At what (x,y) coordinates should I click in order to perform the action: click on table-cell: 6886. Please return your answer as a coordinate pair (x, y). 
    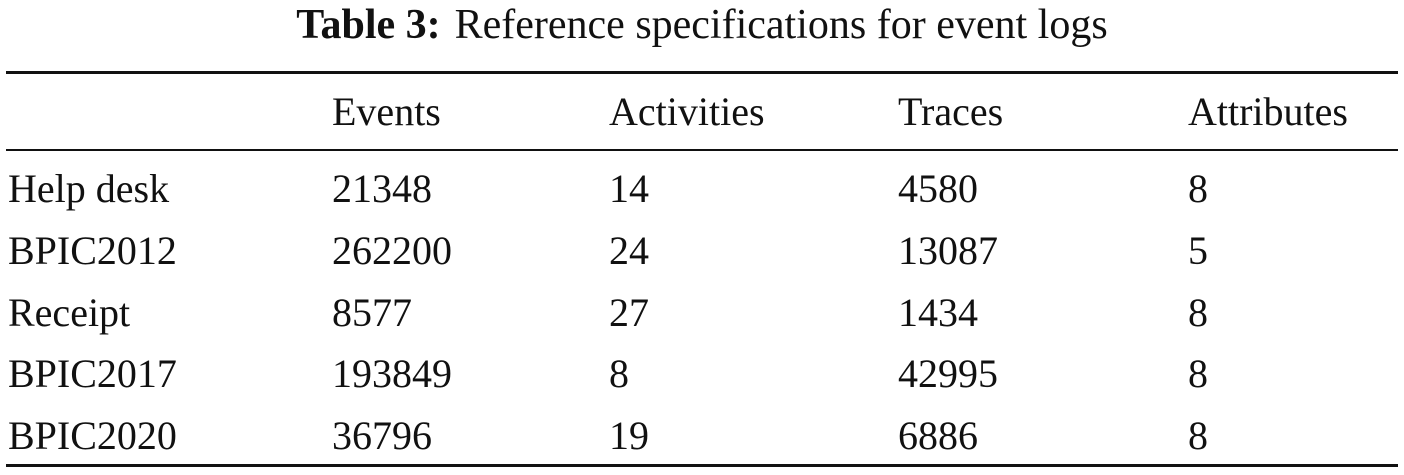
    Looking at the image, I should click on (938, 436).